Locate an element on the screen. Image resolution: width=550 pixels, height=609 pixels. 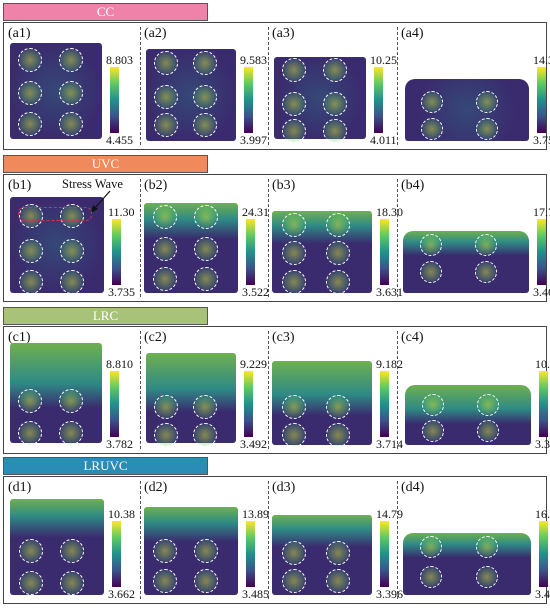
section-header-uvc: UVC is located at coordinates (105, 164).